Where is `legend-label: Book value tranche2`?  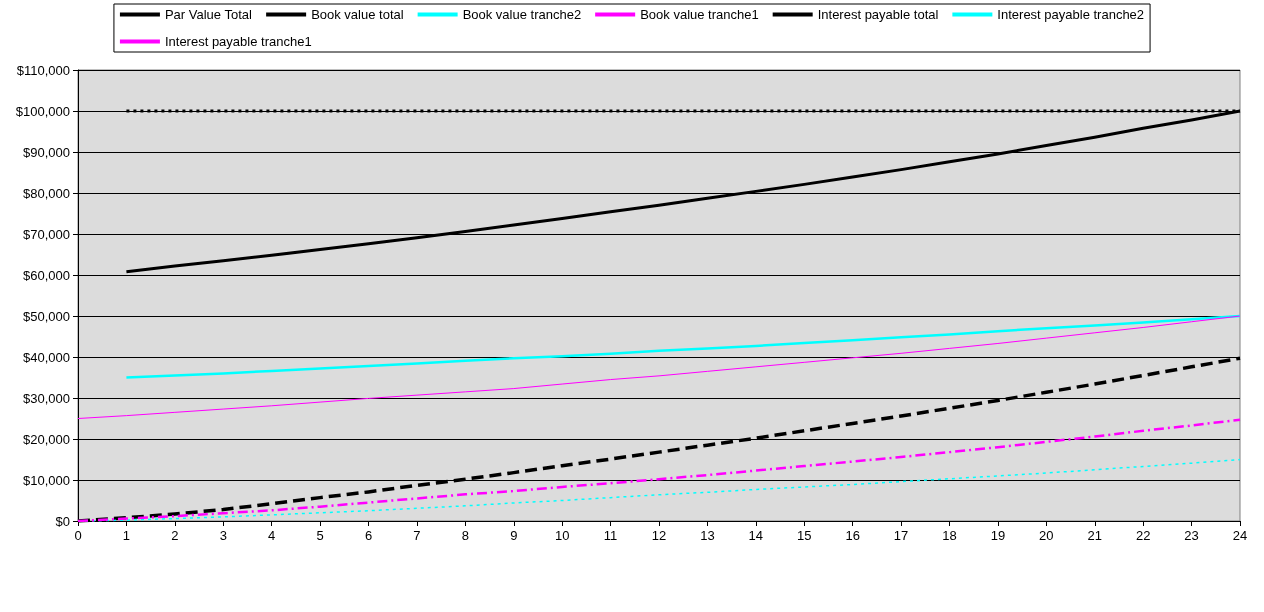 legend-label: Book value tranche2 is located at coordinates (522, 14).